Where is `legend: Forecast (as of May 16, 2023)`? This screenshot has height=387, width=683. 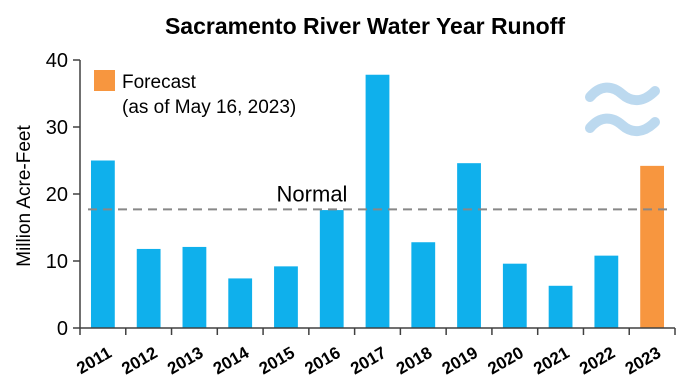
legend: Forecast (as of May 16, 2023) is located at coordinates (195, 94).